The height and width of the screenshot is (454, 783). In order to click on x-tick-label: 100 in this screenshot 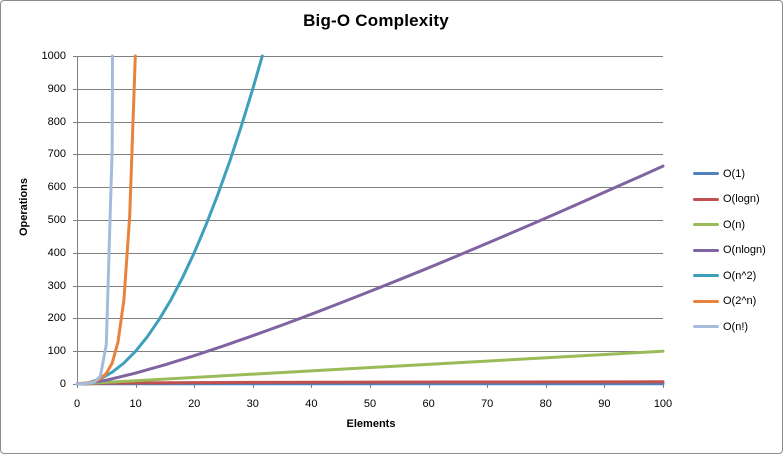, I will do `click(663, 404)`.